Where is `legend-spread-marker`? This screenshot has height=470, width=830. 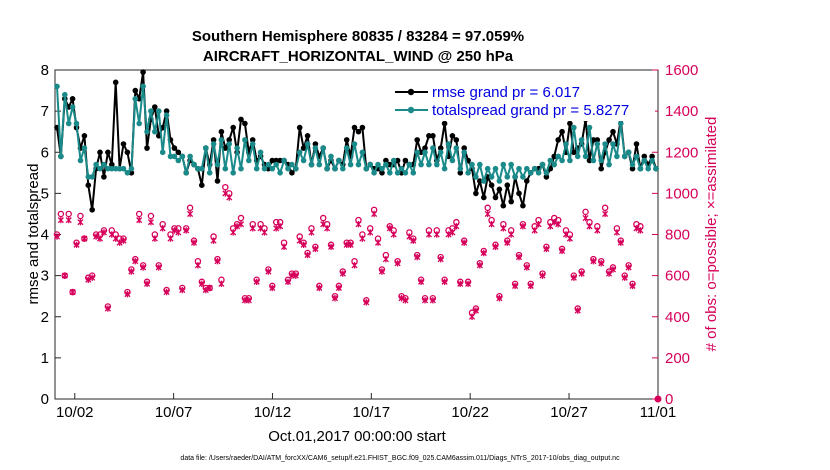
legend-spread-marker is located at coordinates (411, 110).